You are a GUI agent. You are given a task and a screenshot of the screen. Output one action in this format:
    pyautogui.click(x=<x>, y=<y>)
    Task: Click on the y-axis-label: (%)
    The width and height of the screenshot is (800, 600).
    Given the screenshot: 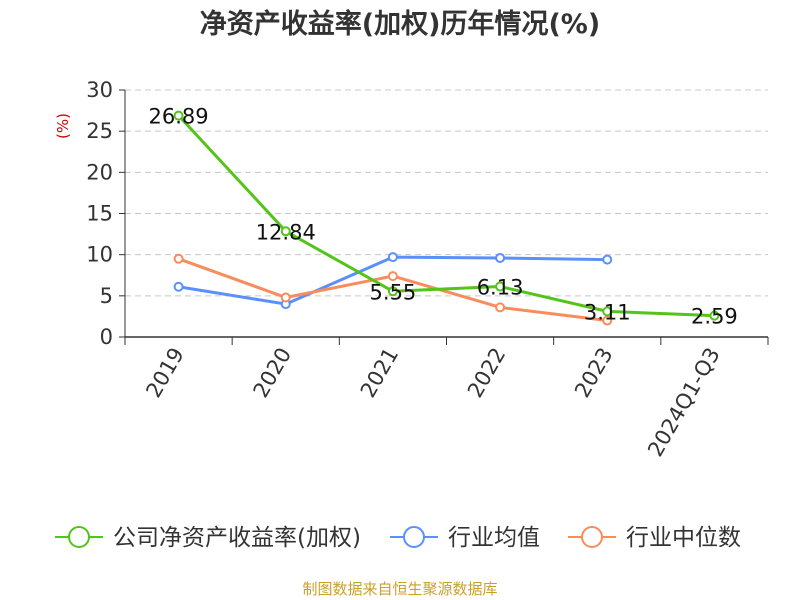 What is the action you would take?
    pyautogui.click(x=63, y=126)
    